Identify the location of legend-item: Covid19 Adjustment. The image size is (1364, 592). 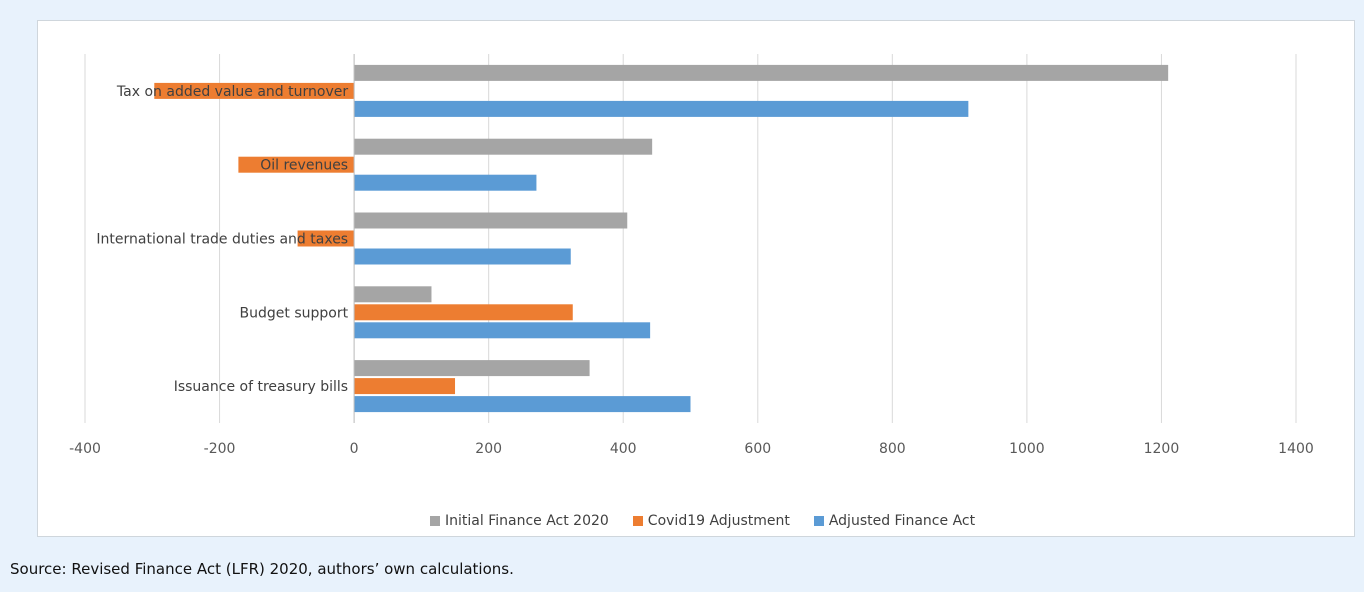
(711, 521).